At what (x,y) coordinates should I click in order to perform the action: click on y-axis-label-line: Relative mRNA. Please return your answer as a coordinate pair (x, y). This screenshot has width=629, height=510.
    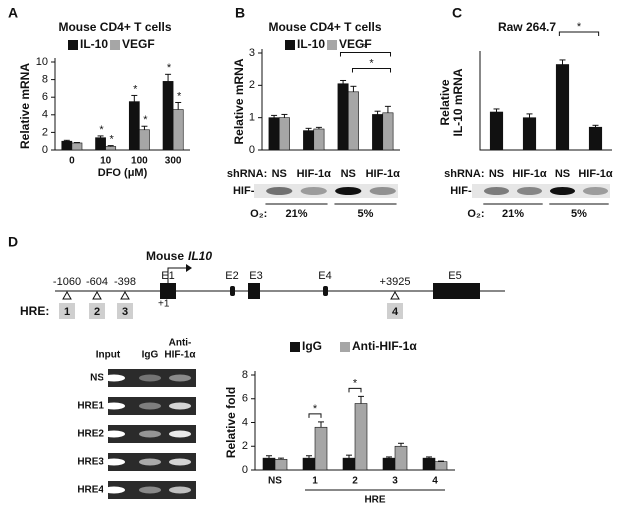
    Looking at the image, I should click on (239, 101).